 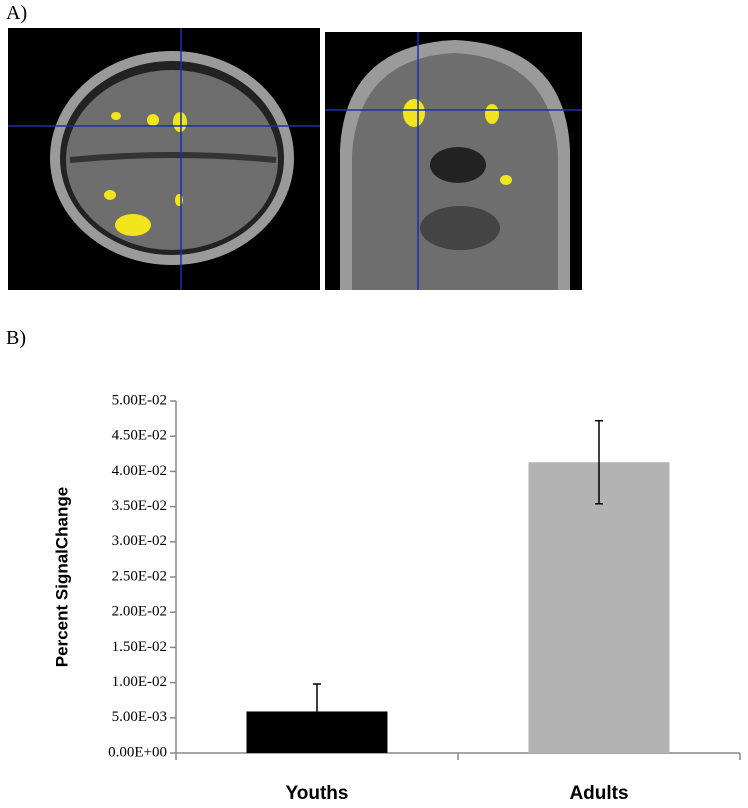 What do you see at coordinates (598, 793) in the screenshot?
I see `x-tick-label: Adults` at bounding box center [598, 793].